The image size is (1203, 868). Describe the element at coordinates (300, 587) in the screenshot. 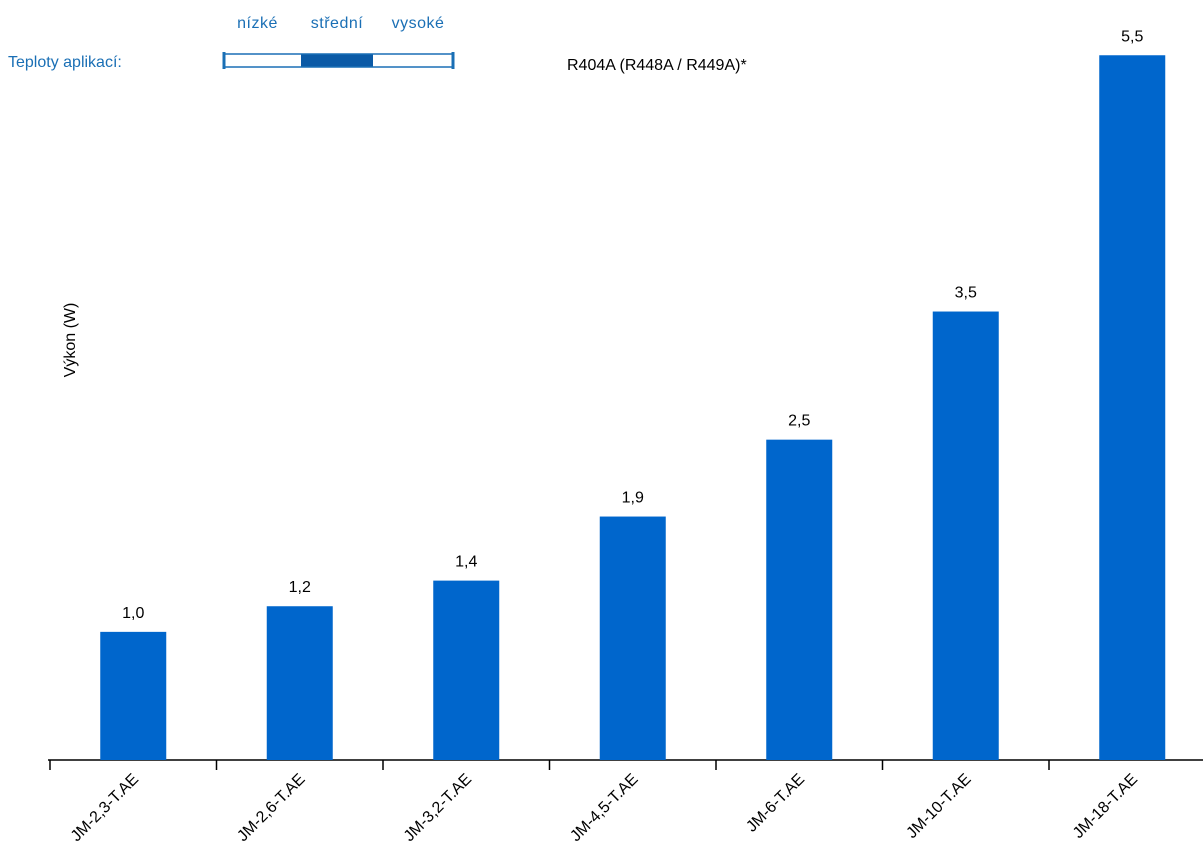

I see `value-label: 1,2` at that location.